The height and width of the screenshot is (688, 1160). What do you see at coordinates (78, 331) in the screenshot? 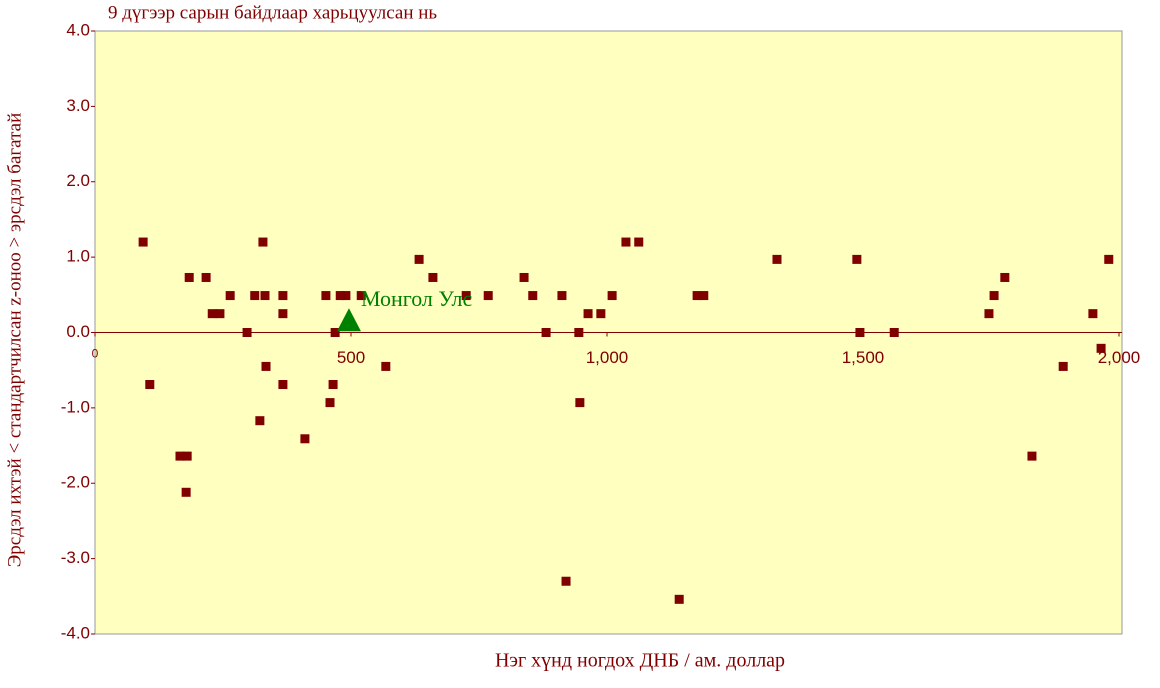
I see `y-tick-label: 0.0` at bounding box center [78, 331].